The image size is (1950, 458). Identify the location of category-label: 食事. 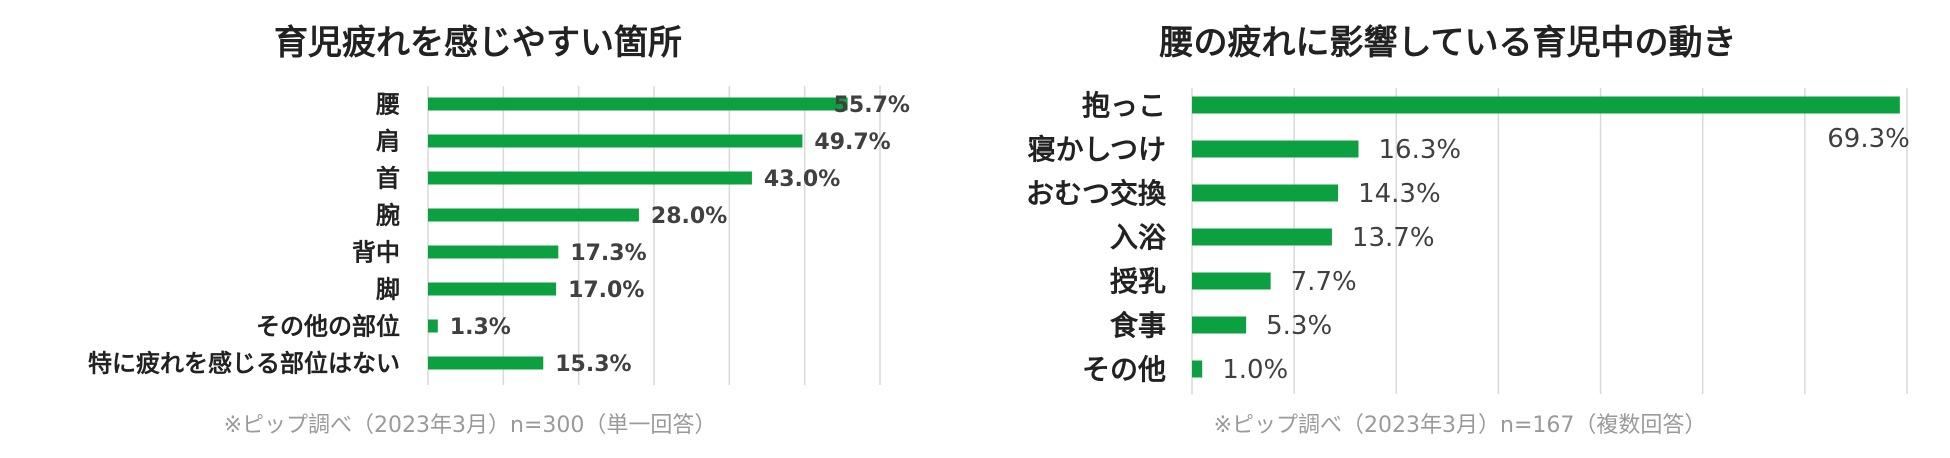
(1138, 325).